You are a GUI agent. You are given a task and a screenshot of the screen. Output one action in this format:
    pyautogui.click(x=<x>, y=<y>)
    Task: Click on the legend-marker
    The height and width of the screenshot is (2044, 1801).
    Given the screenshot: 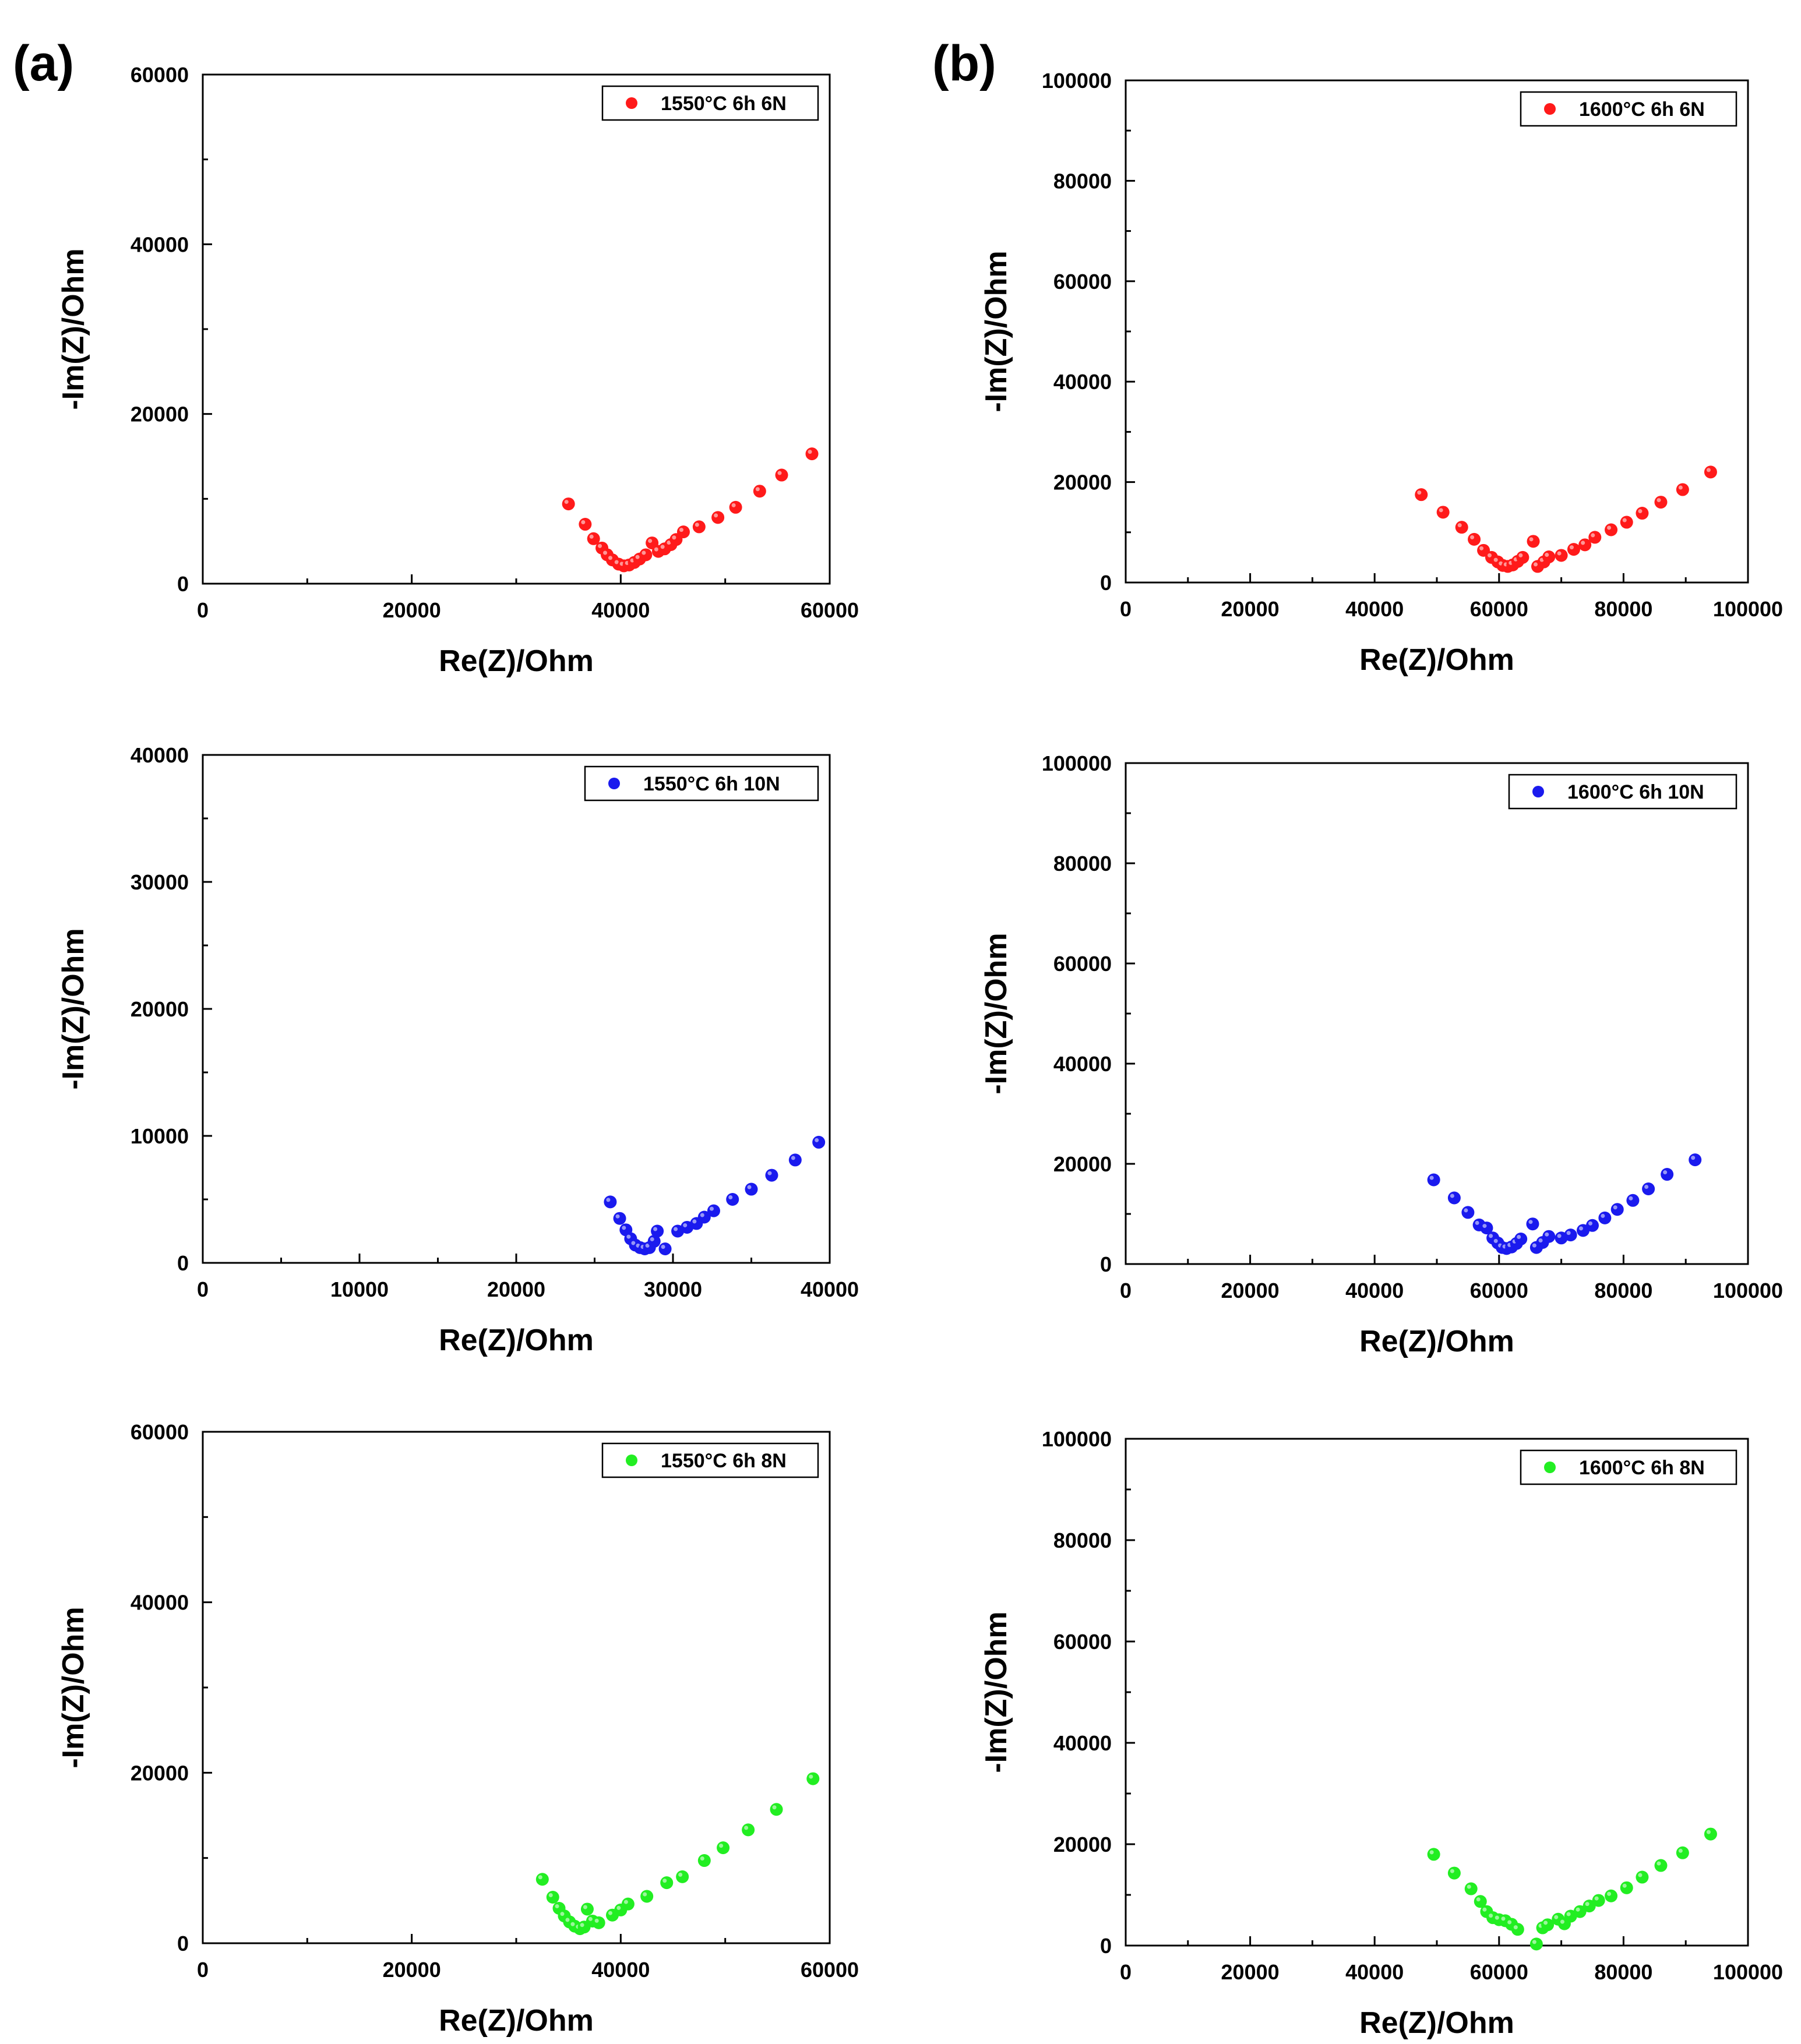 What is the action you would take?
    pyautogui.click(x=1550, y=1467)
    